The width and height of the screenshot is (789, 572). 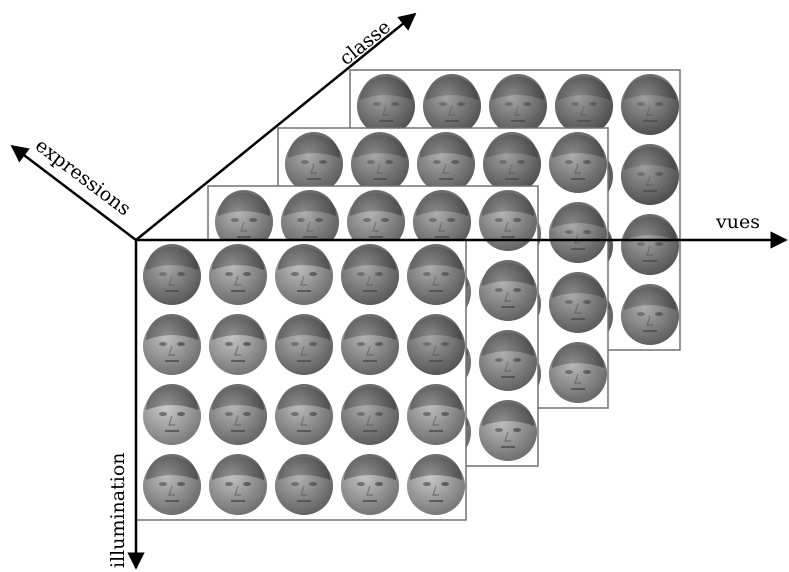 I want to click on label-vues: vues, so click(x=737, y=222).